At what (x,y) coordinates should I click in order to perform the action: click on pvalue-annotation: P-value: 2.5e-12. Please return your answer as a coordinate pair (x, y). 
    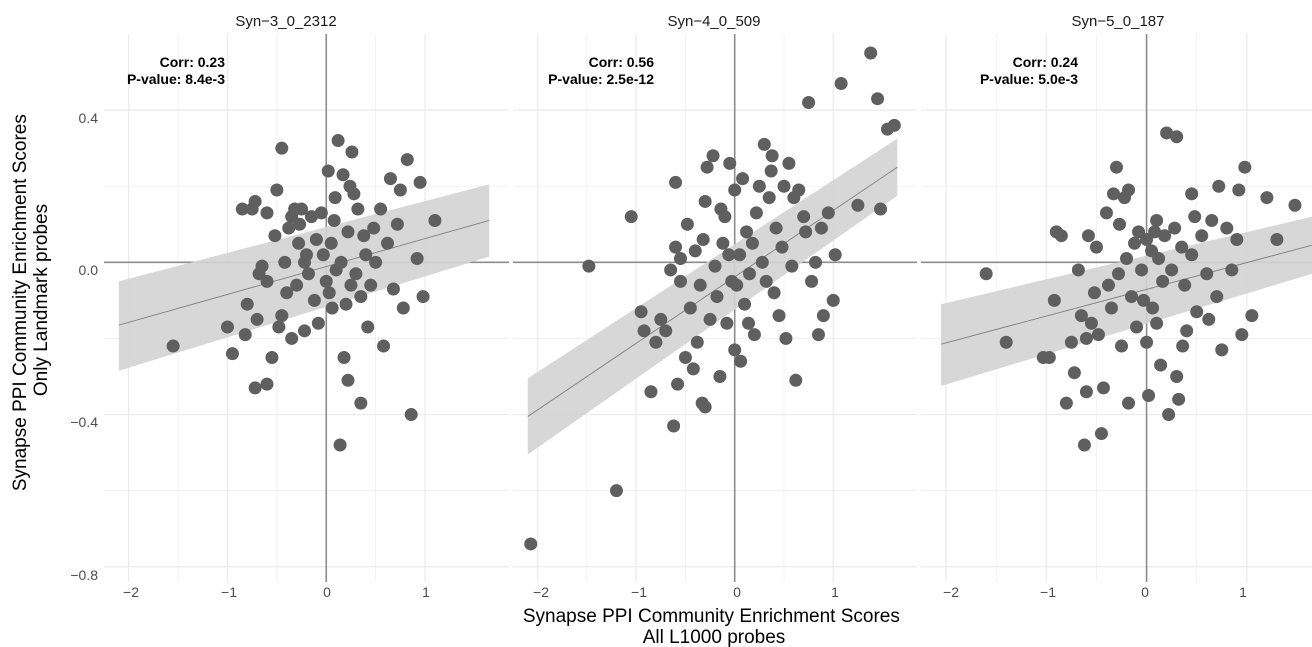
    Looking at the image, I should click on (601, 79).